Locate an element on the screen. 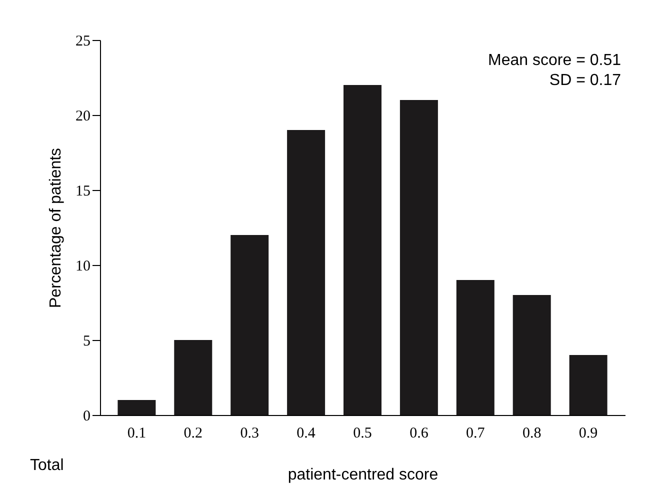 Image resolution: width=653 pixels, height=495 pixels. text: Total is located at coordinates (47, 465).